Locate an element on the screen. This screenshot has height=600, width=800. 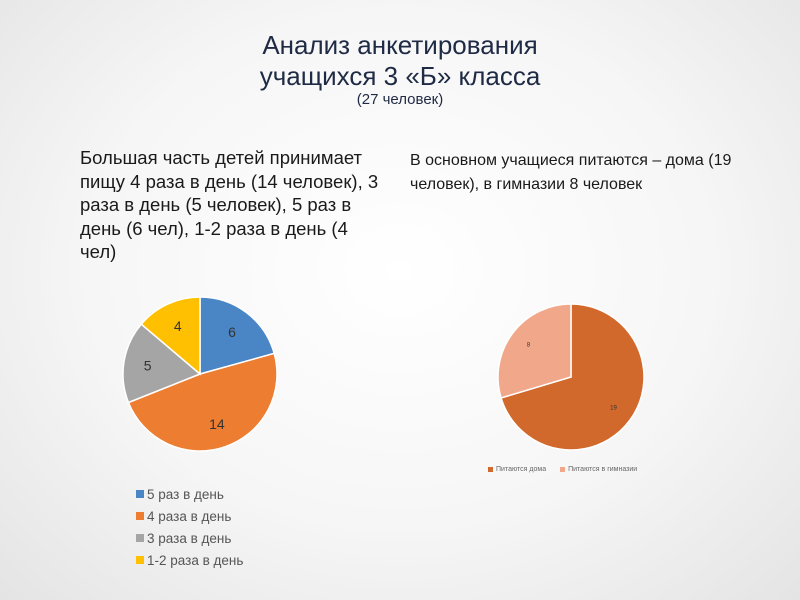
legend-item: 3 раза в день is located at coordinates (189, 538).